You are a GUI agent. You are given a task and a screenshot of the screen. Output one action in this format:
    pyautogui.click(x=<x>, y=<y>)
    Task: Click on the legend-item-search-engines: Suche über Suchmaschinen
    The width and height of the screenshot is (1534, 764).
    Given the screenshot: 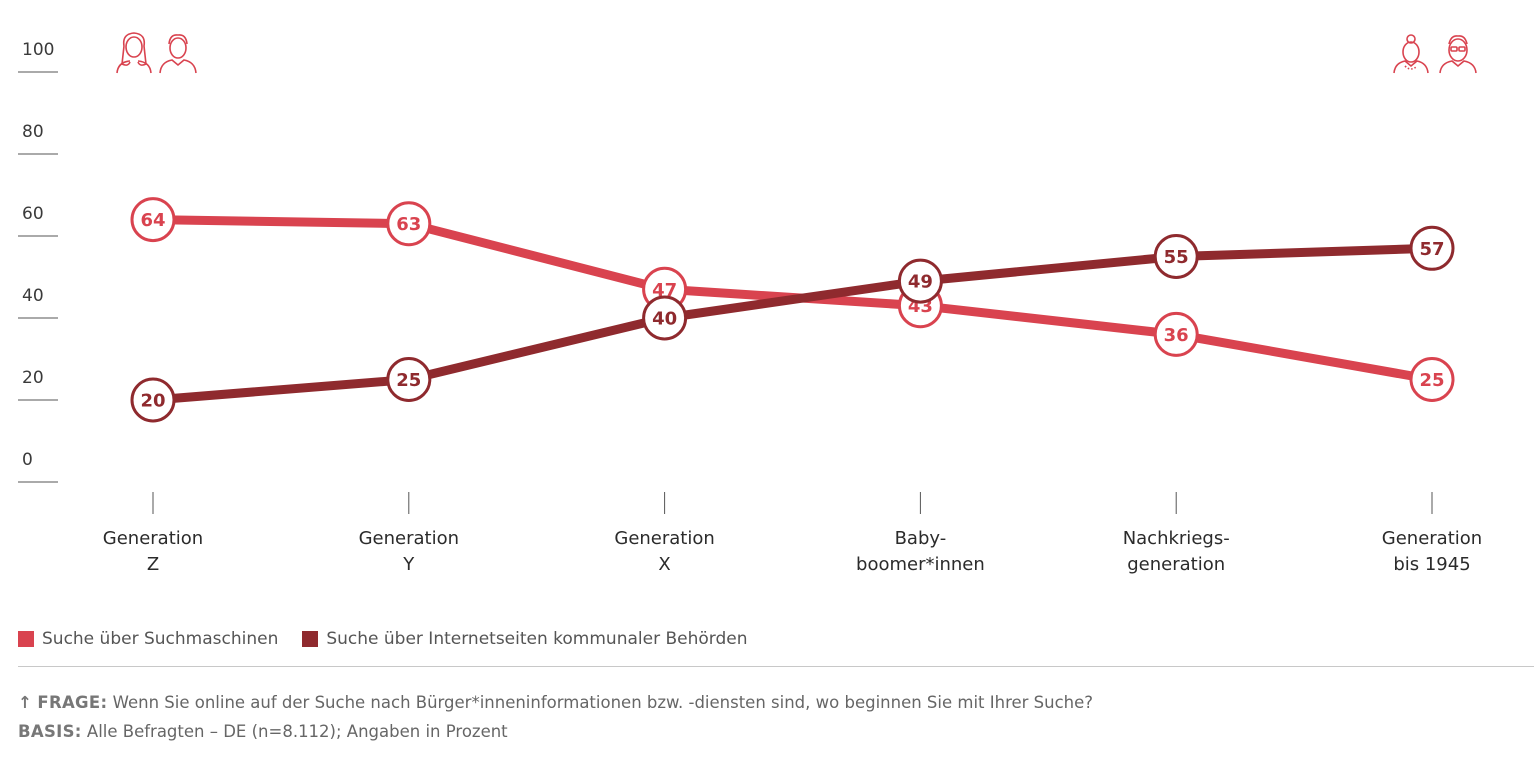 What is the action you would take?
    pyautogui.click(x=148, y=639)
    